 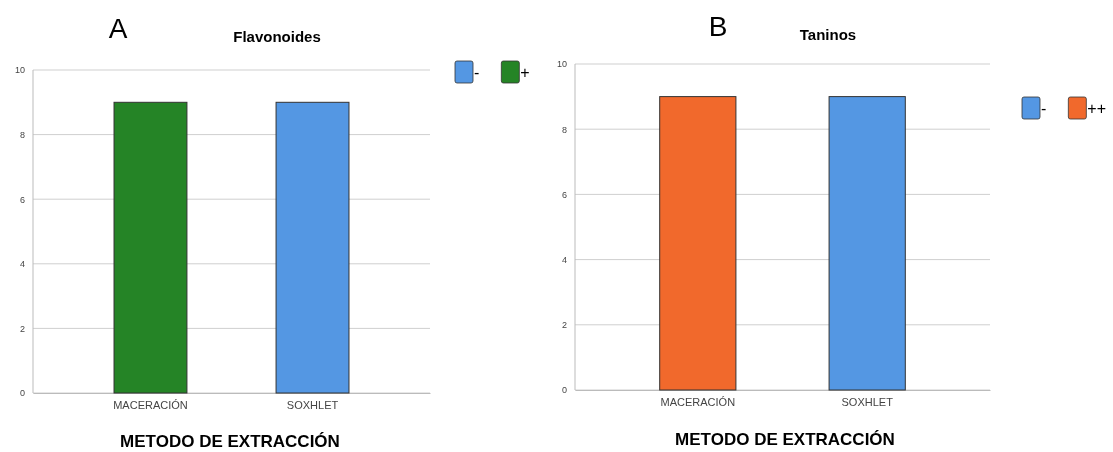 I want to click on legend-label: +, so click(x=525, y=72).